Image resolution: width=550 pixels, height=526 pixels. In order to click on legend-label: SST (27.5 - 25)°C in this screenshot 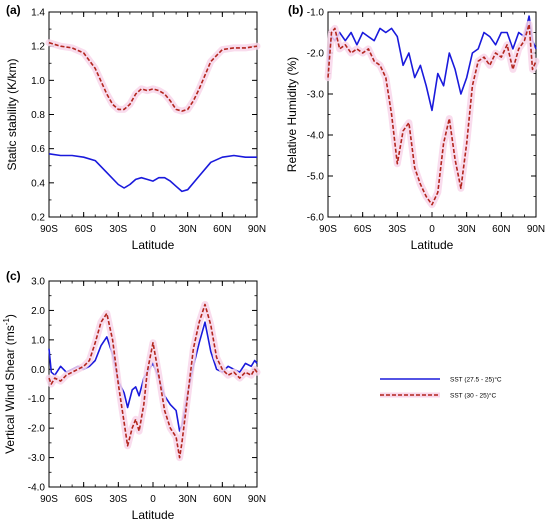, I will do `click(476, 380)`.